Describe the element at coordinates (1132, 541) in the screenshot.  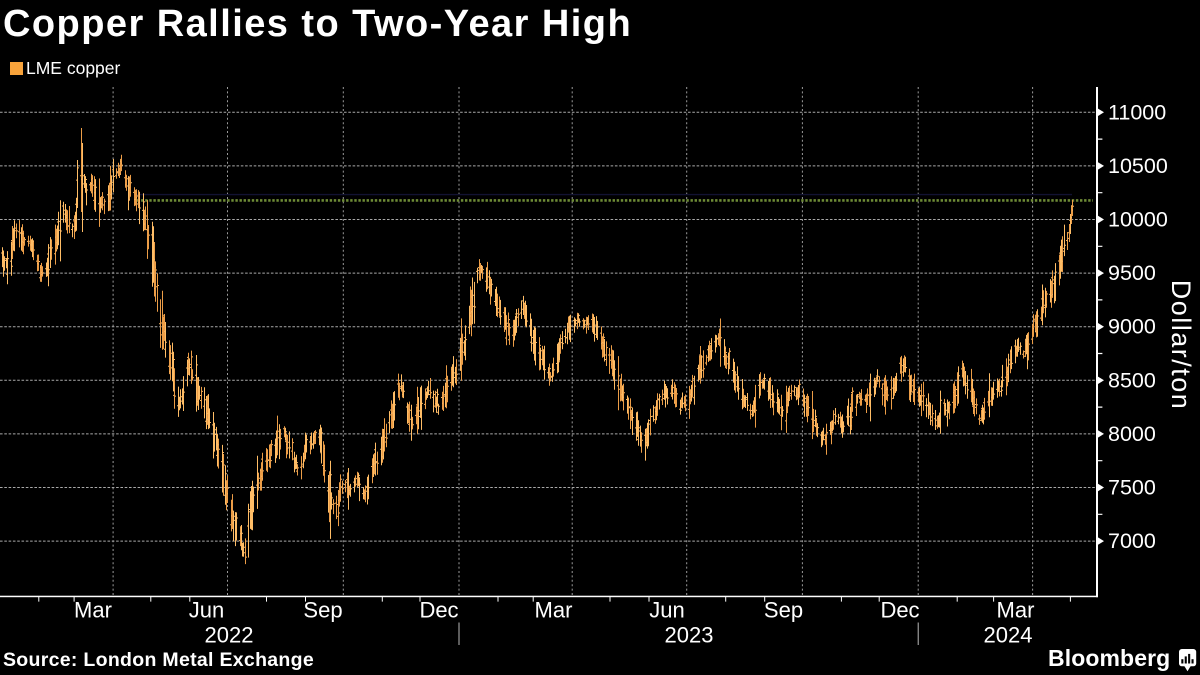
I see `svg-text: 7000` at that location.